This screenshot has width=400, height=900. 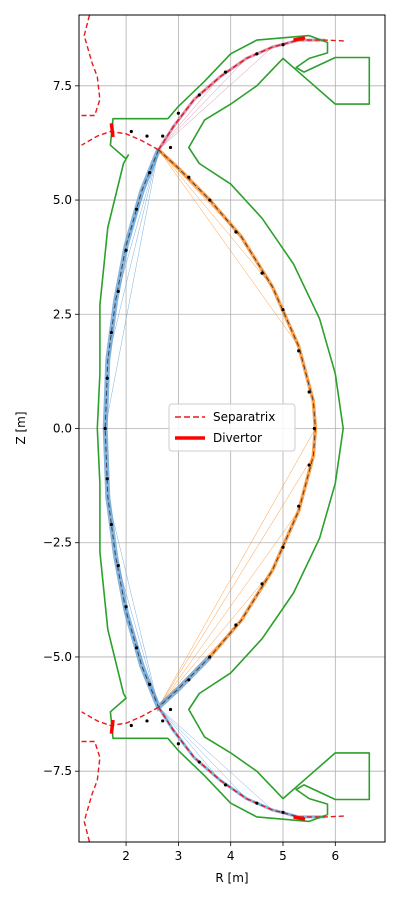 I want to click on y-tick-label: 5.0, so click(x=62, y=200).